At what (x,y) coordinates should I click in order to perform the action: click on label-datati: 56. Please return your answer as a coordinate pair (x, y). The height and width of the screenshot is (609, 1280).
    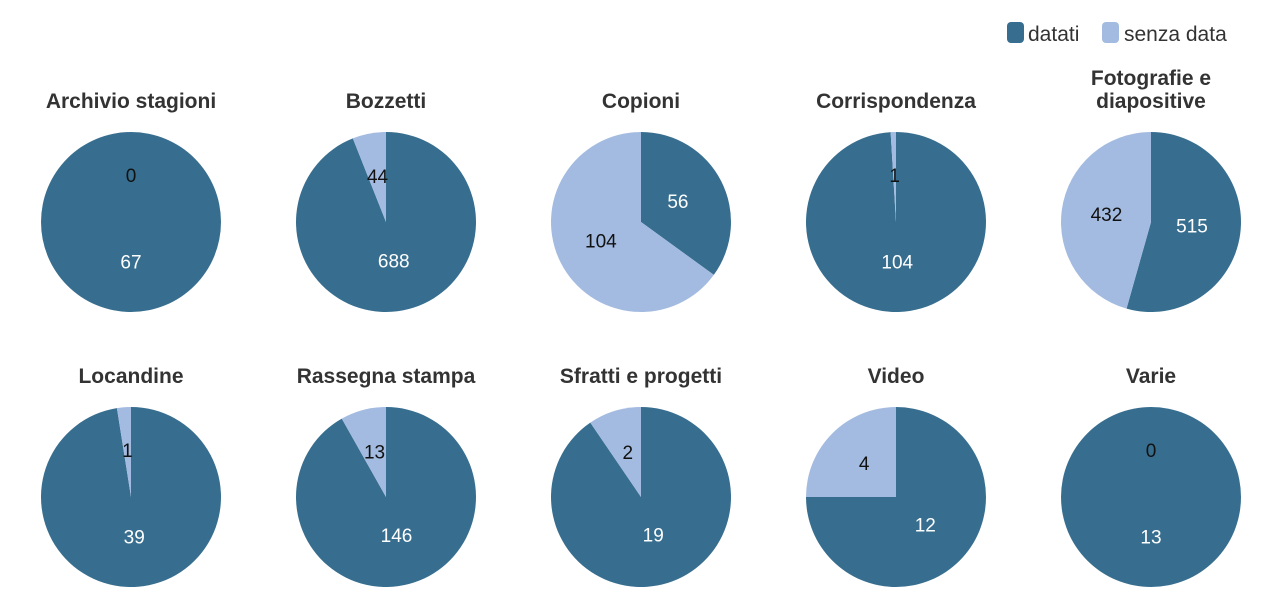
    Looking at the image, I should click on (677, 202).